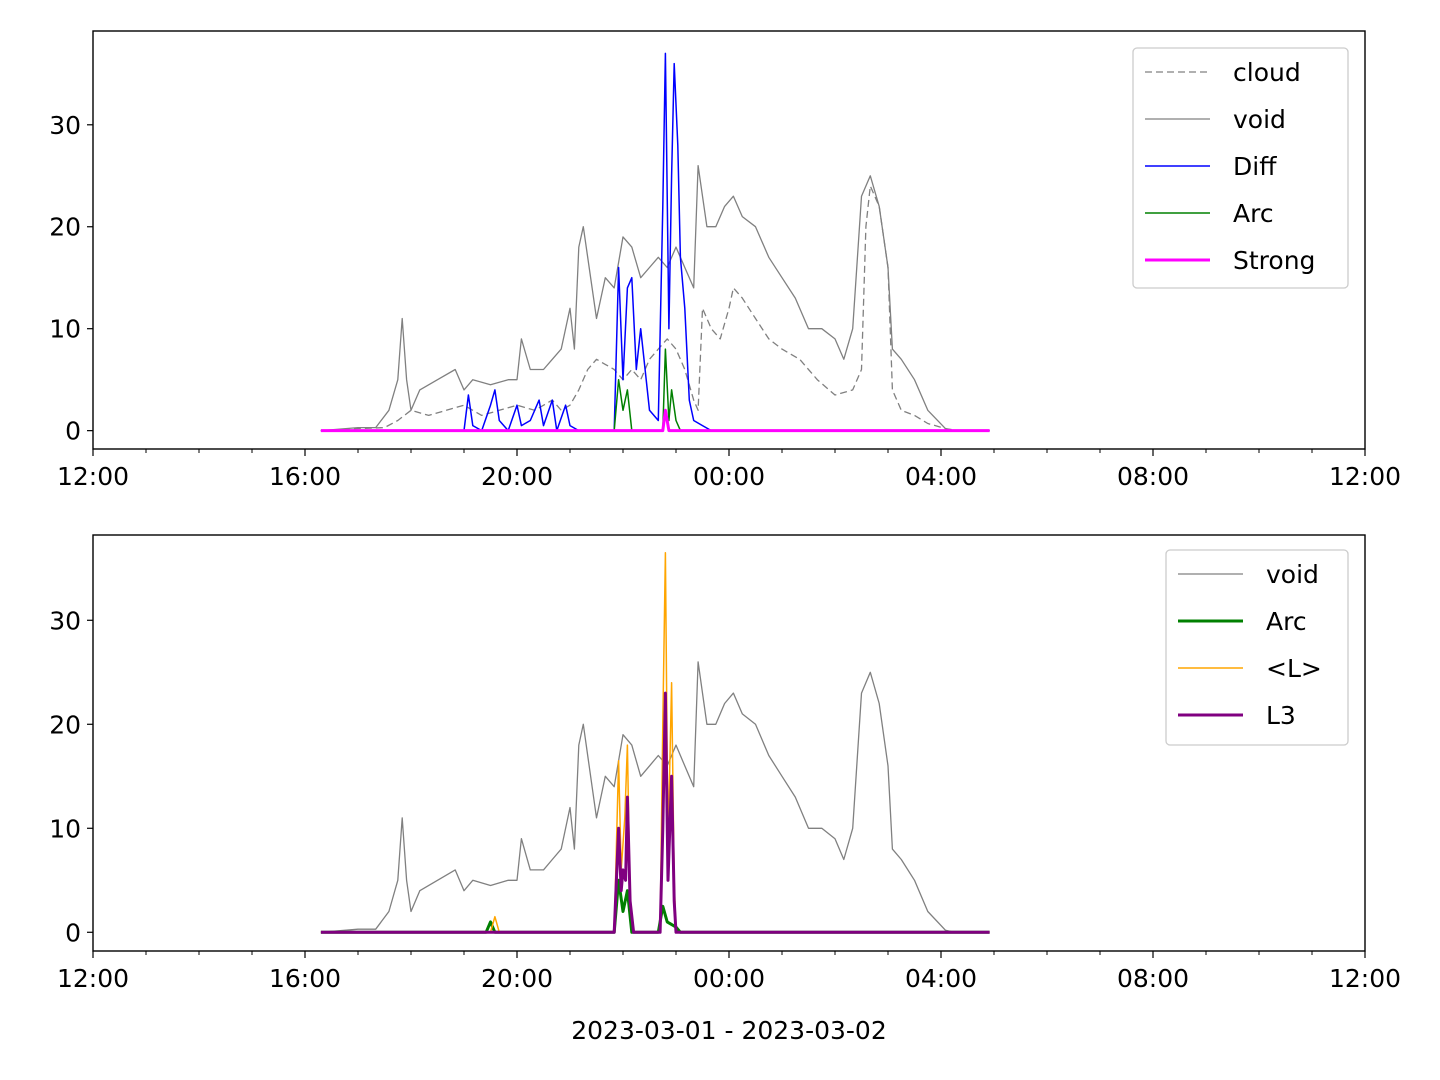 This screenshot has height=1080, width=1440. I want to click on legend: cloud void Diff Arc Strong, so click(1240, 168).